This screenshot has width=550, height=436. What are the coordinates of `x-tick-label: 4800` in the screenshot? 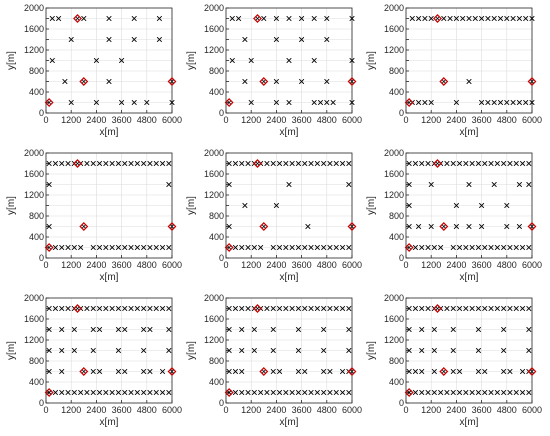 It's located at (147, 410).